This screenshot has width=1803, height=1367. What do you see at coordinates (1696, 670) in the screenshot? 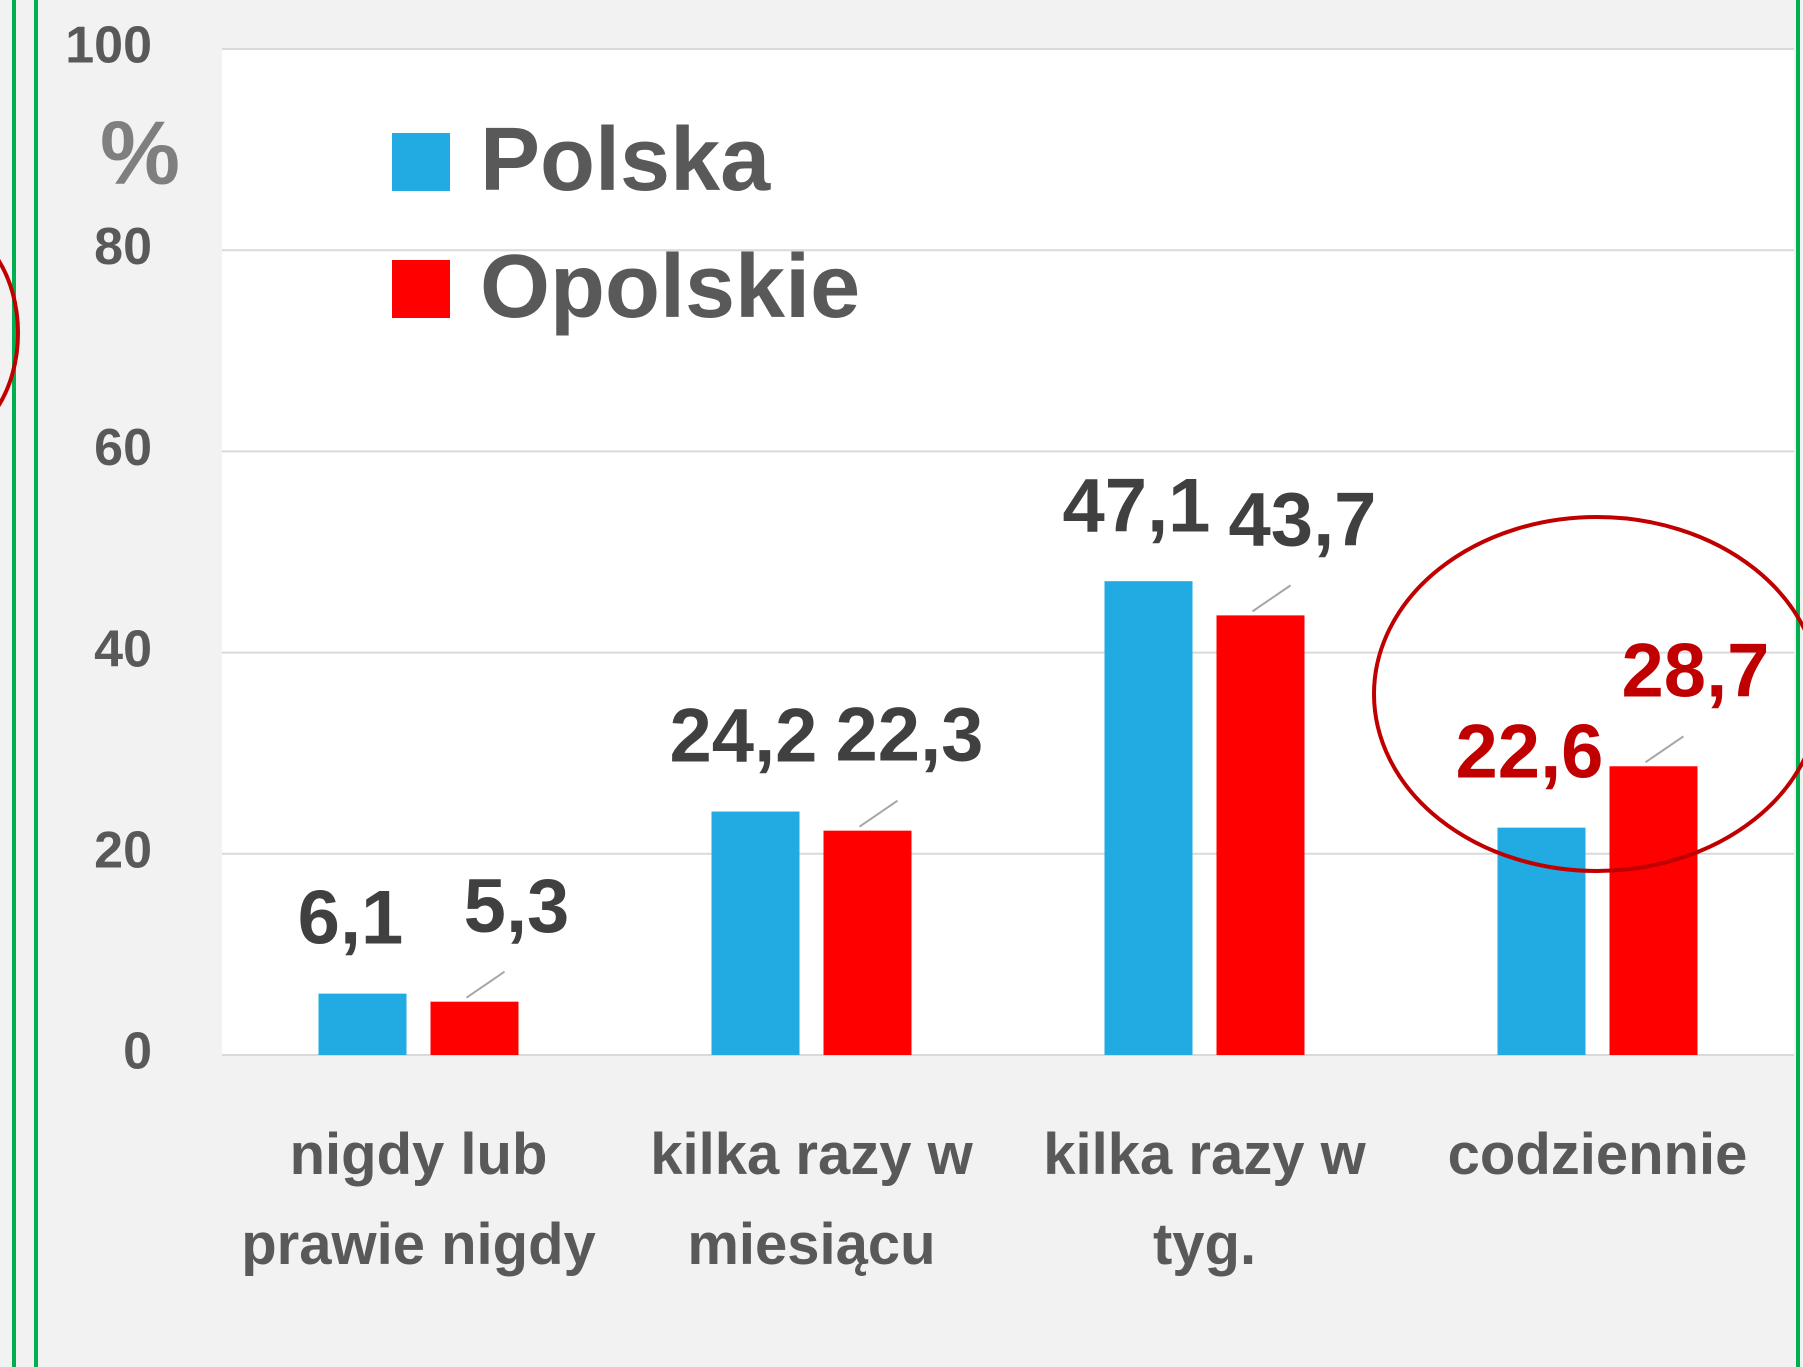
I see `data-label: 28,7` at bounding box center [1696, 670].